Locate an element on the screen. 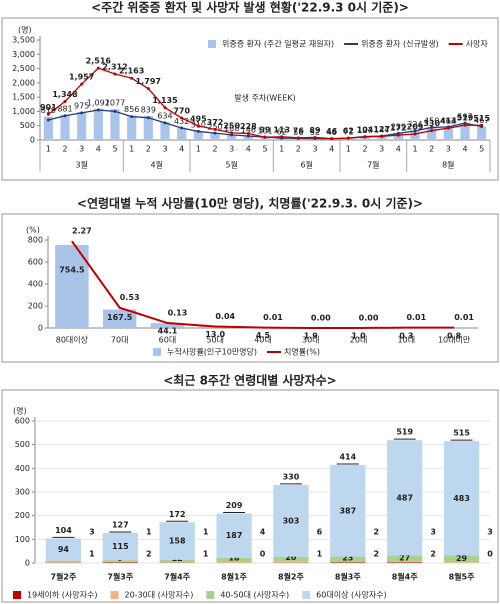  x-tick-label: 8월4주 is located at coordinates (405, 577).